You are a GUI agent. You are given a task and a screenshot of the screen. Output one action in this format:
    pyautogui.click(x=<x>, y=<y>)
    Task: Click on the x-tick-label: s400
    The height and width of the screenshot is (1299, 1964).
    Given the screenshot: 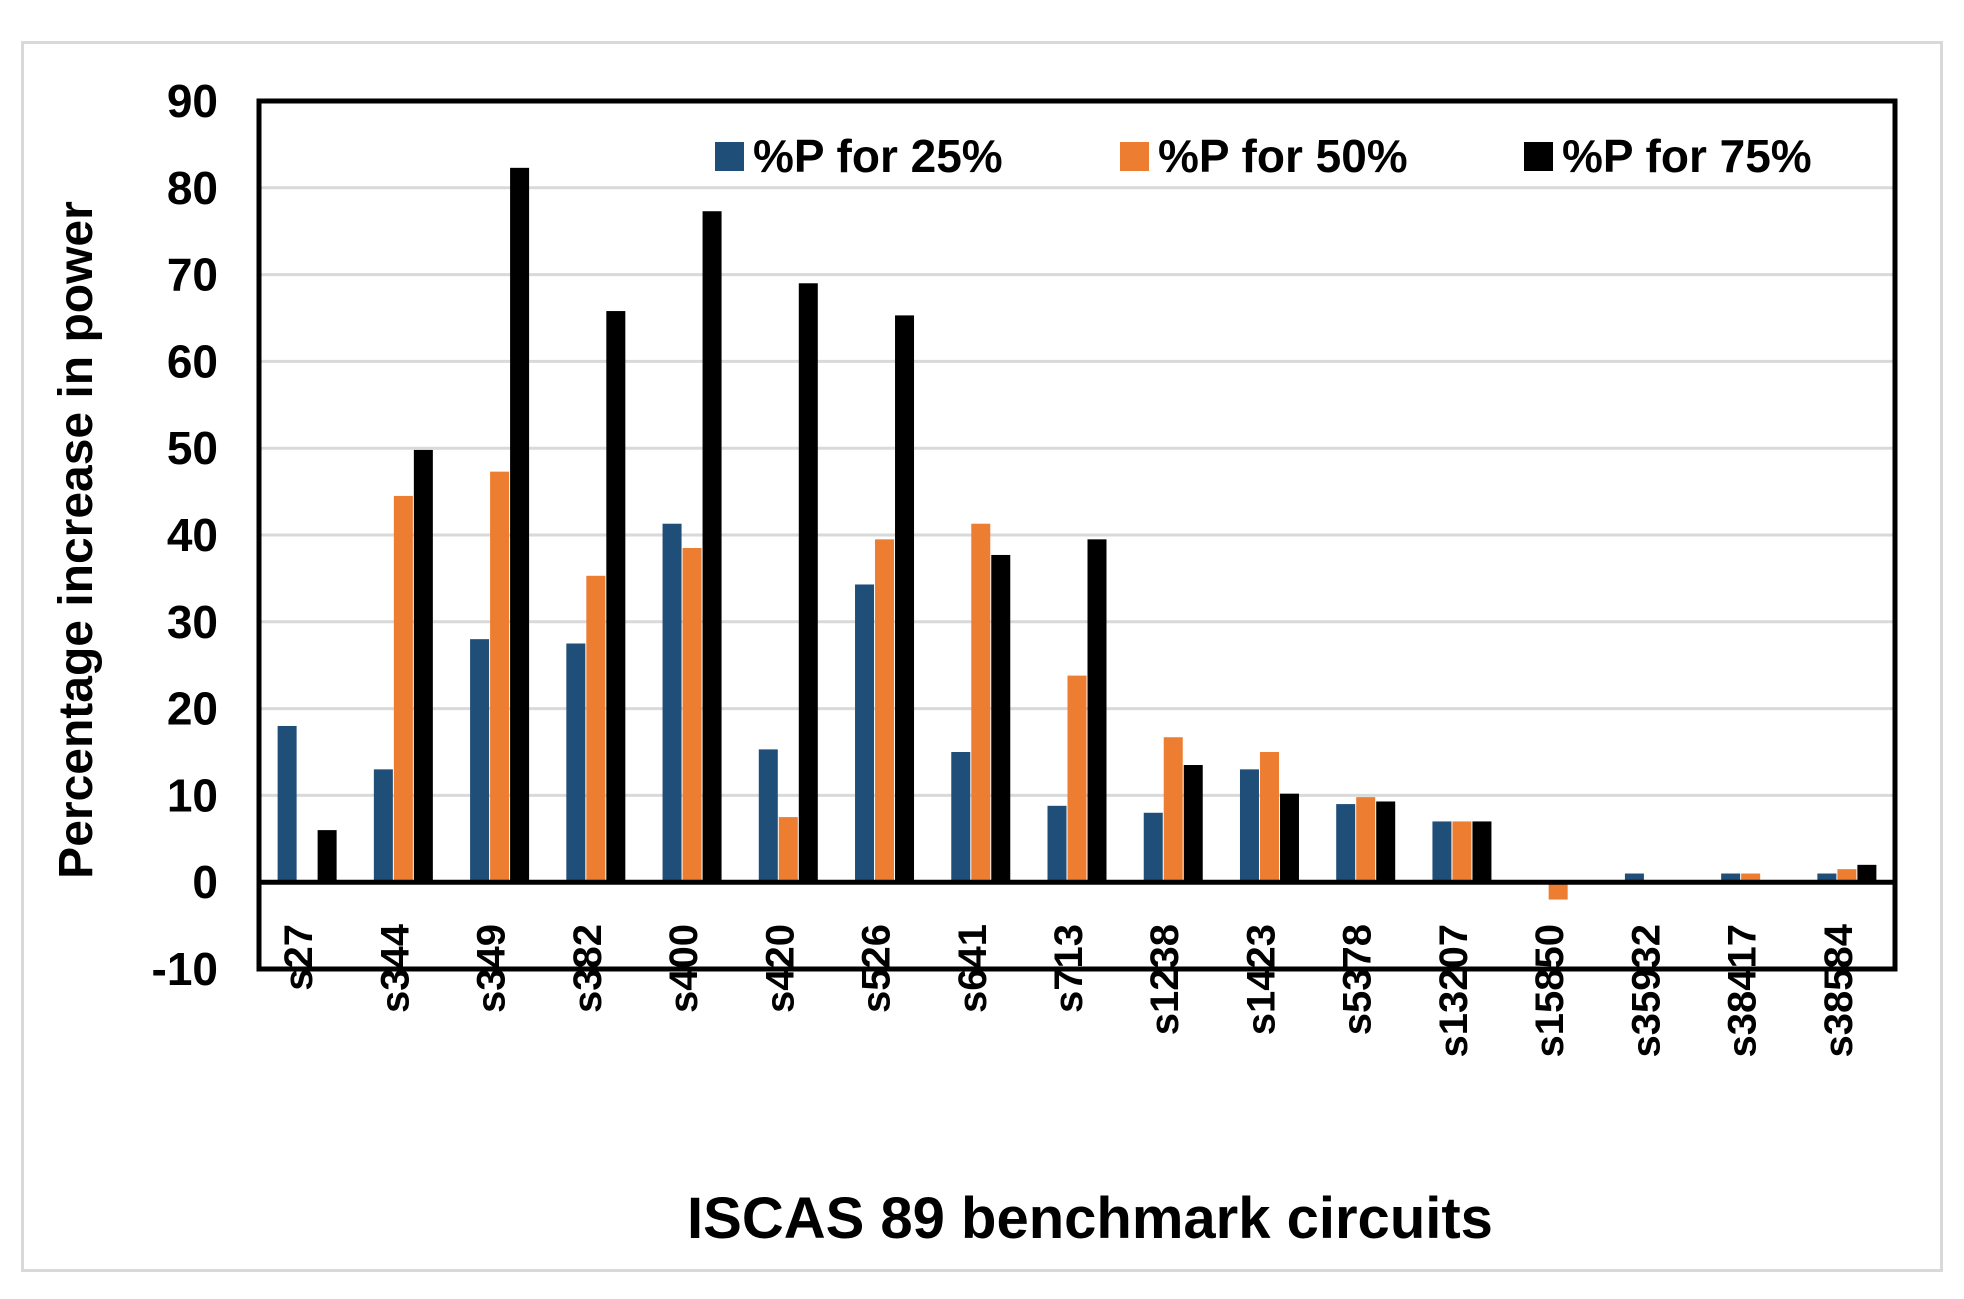 What is the action you would take?
    pyautogui.click(x=684, y=968)
    